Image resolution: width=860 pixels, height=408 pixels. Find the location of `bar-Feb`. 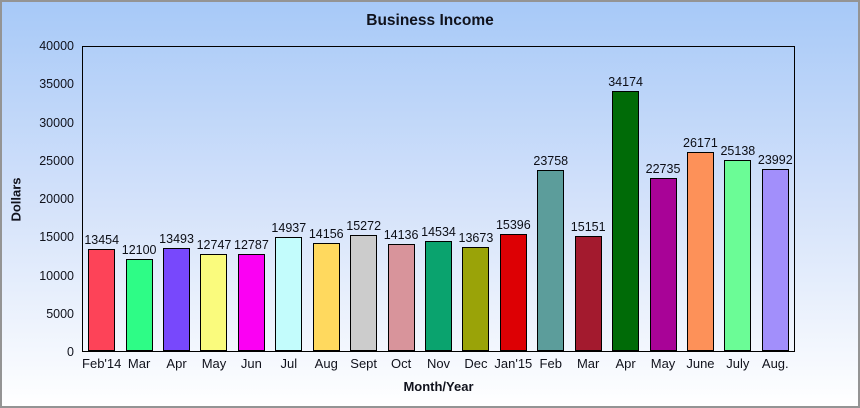

bar-Feb is located at coordinates (550, 260).